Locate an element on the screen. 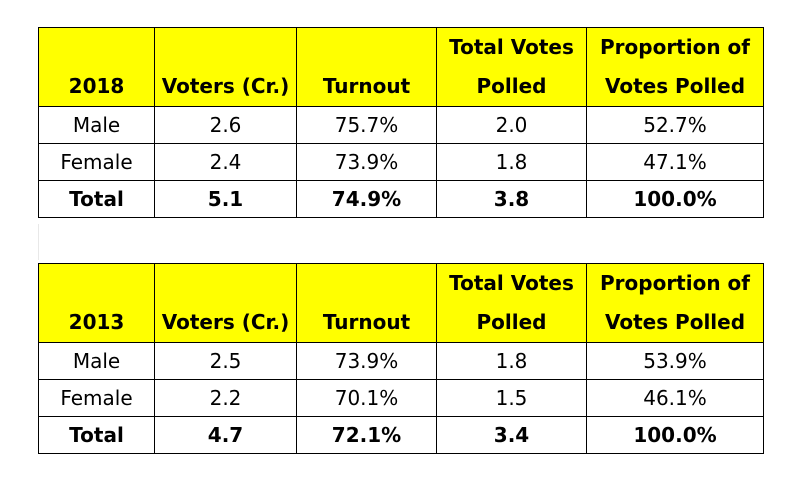  proportion-cell: 46.1% is located at coordinates (675, 398).